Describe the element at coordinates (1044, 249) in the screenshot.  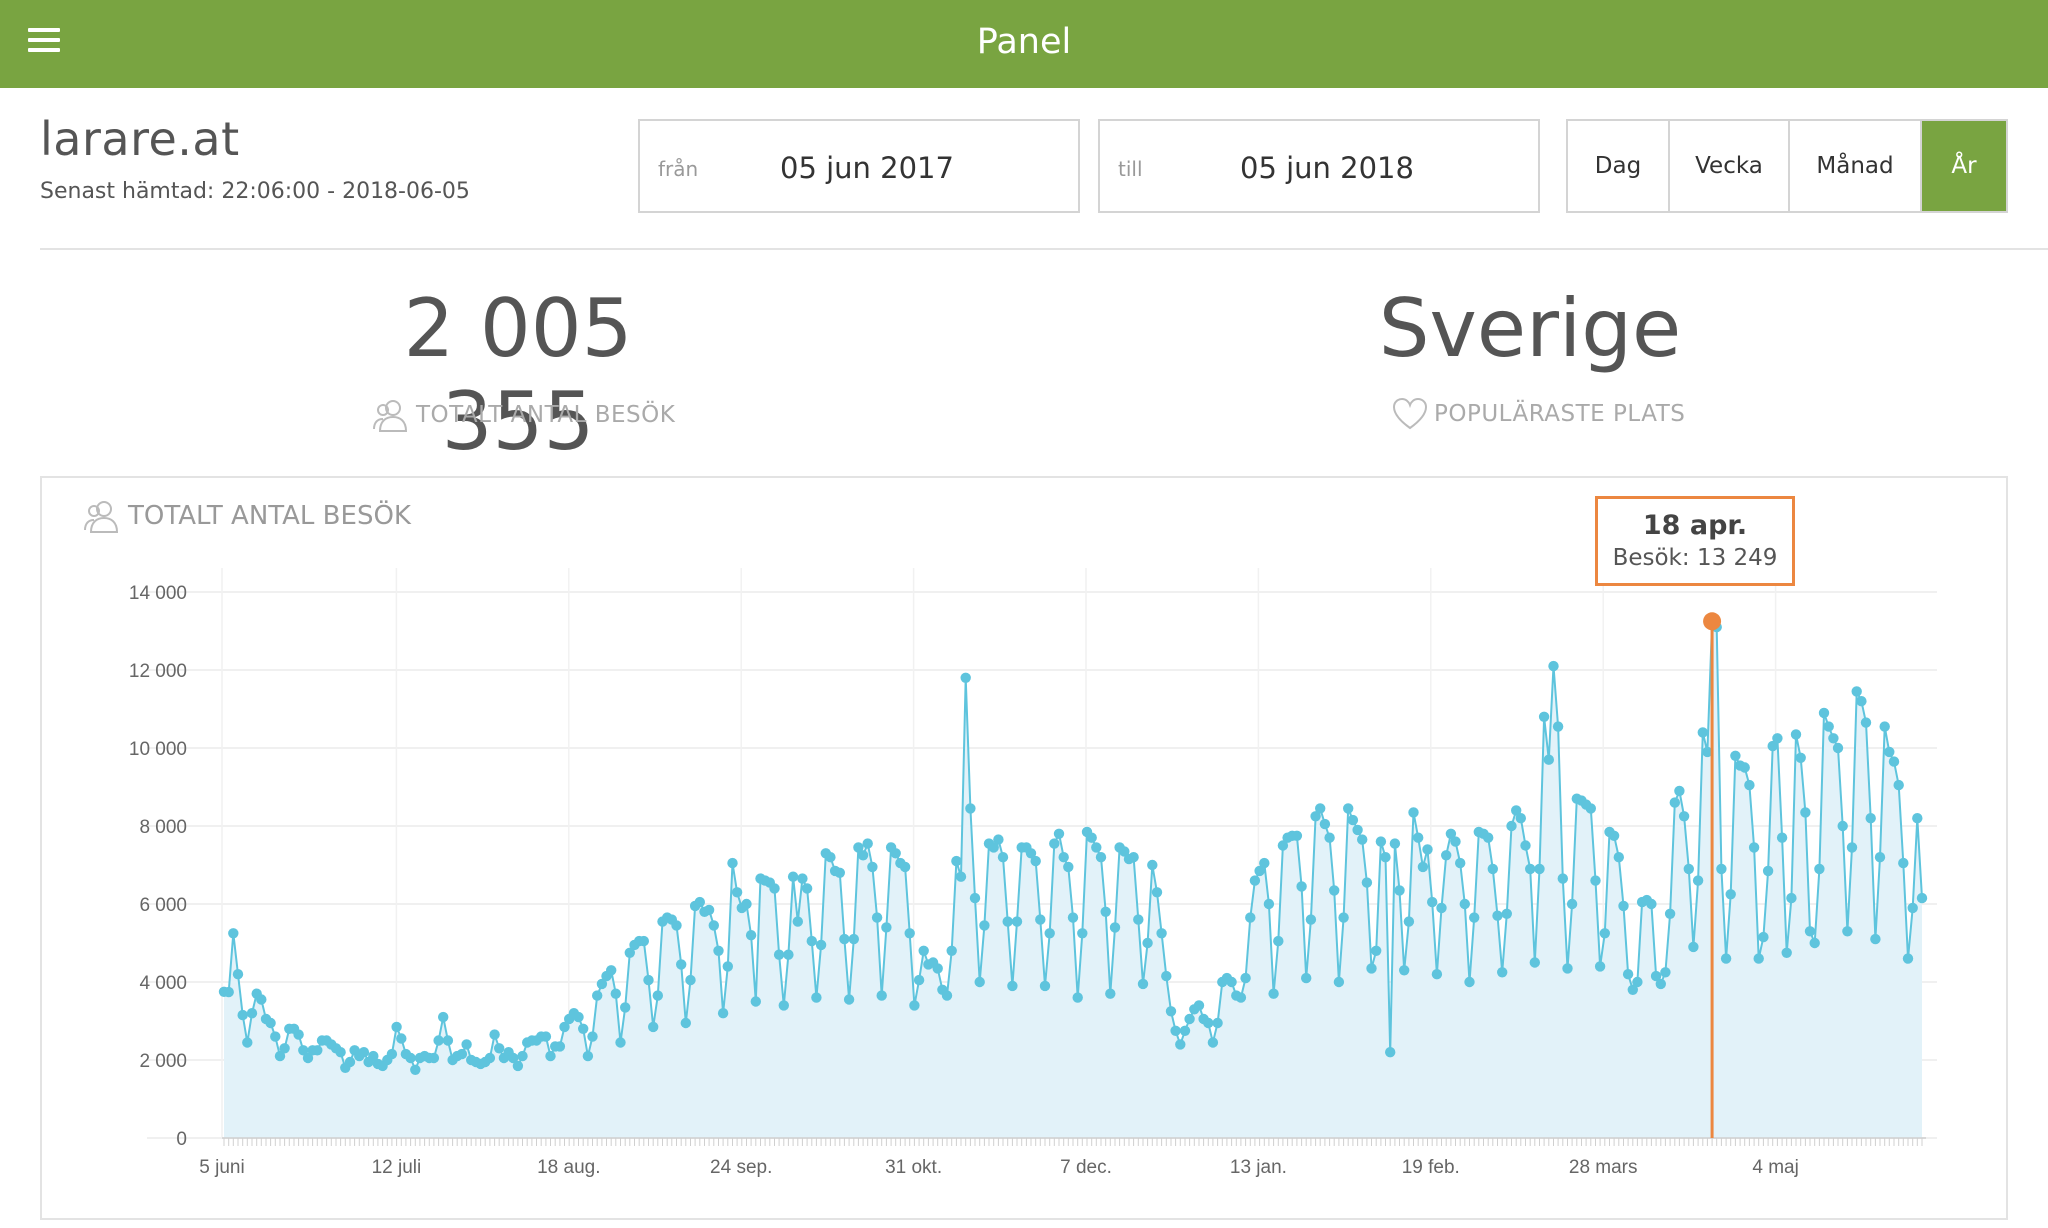
I see `header-divider` at that location.